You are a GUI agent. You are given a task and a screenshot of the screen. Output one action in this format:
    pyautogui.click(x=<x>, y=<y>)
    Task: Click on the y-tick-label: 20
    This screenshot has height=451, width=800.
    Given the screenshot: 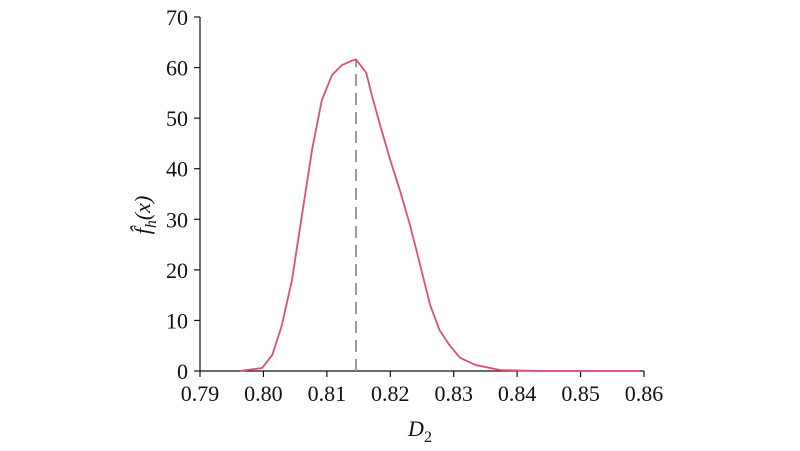 What is the action you would take?
    pyautogui.click(x=177, y=270)
    